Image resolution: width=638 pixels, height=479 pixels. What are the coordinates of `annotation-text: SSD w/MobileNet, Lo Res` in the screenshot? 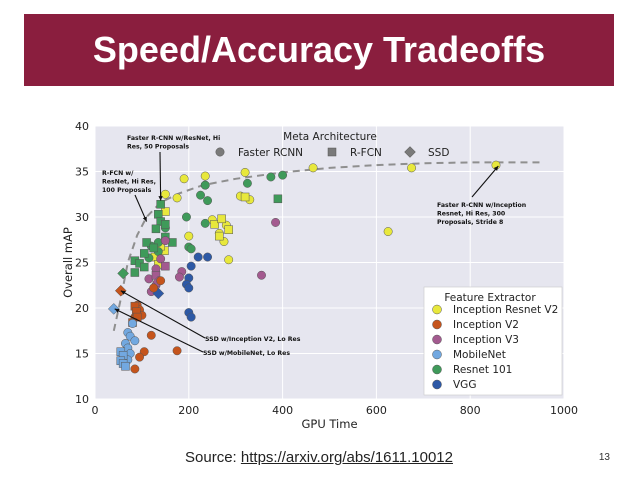 It's located at (246, 353).